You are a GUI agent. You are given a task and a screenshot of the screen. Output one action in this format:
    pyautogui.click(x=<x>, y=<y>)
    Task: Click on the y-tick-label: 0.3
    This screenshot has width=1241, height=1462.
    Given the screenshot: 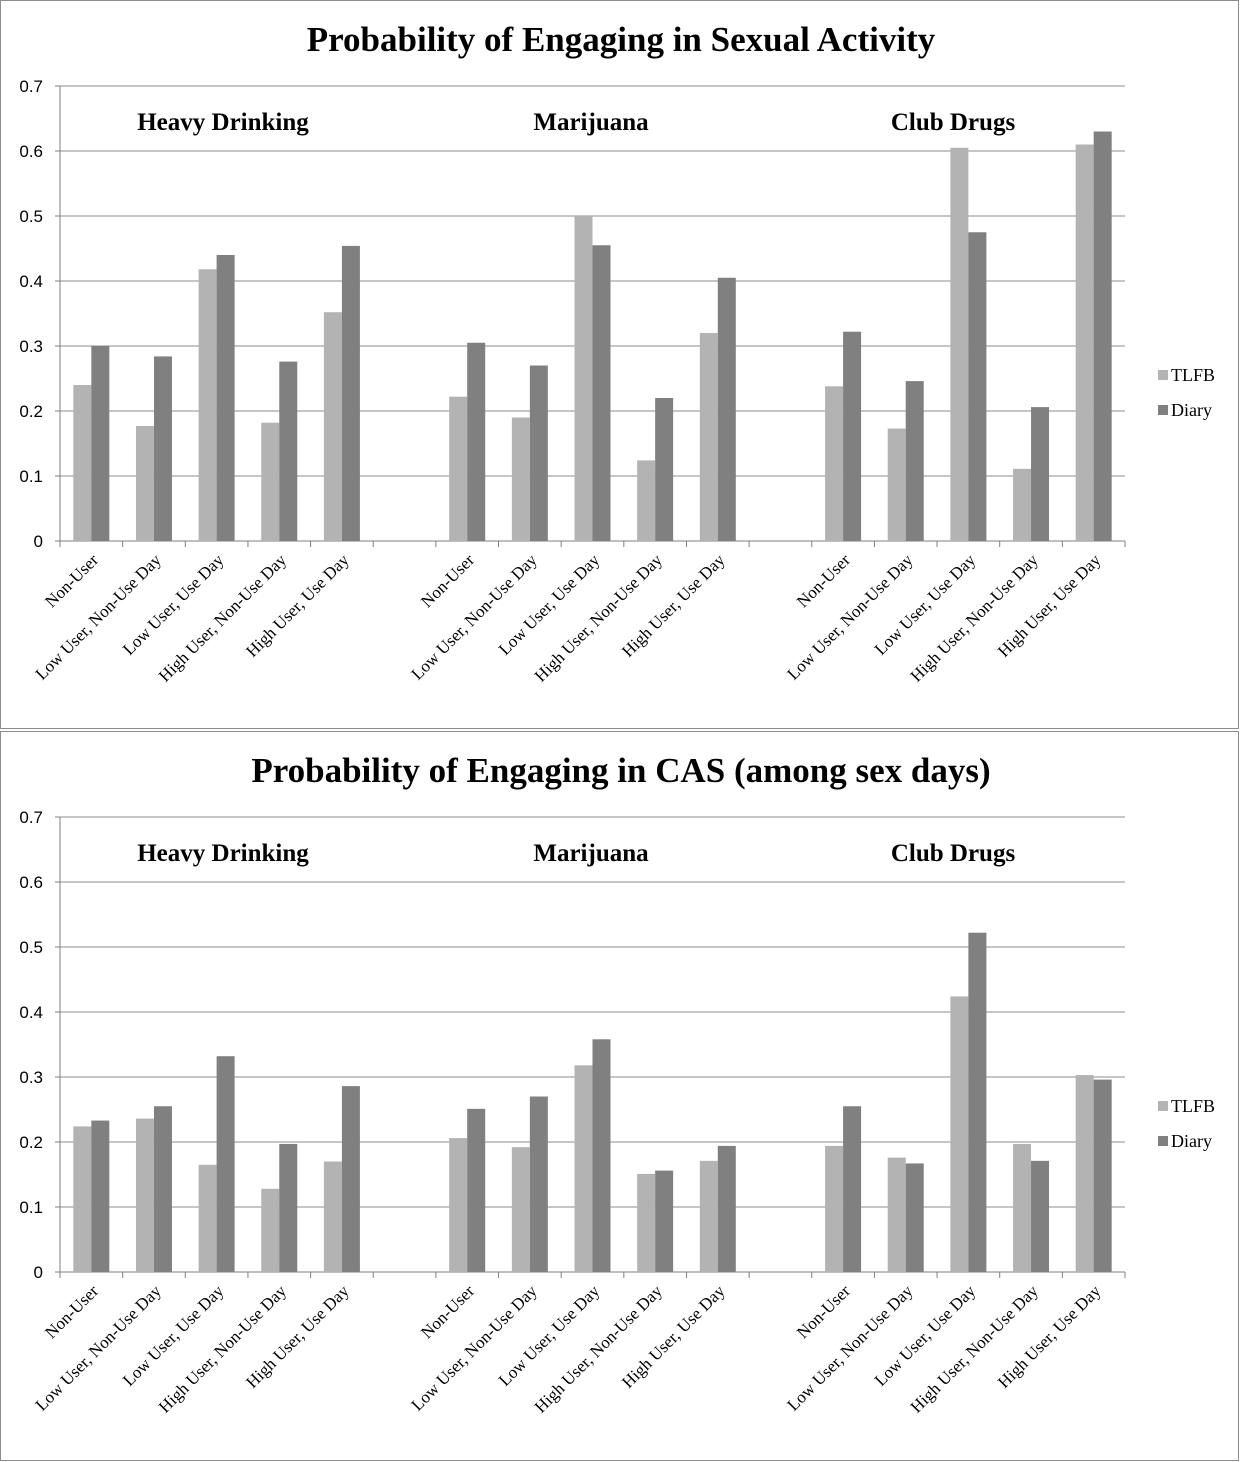 What is the action you would take?
    pyautogui.click(x=31, y=346)
    